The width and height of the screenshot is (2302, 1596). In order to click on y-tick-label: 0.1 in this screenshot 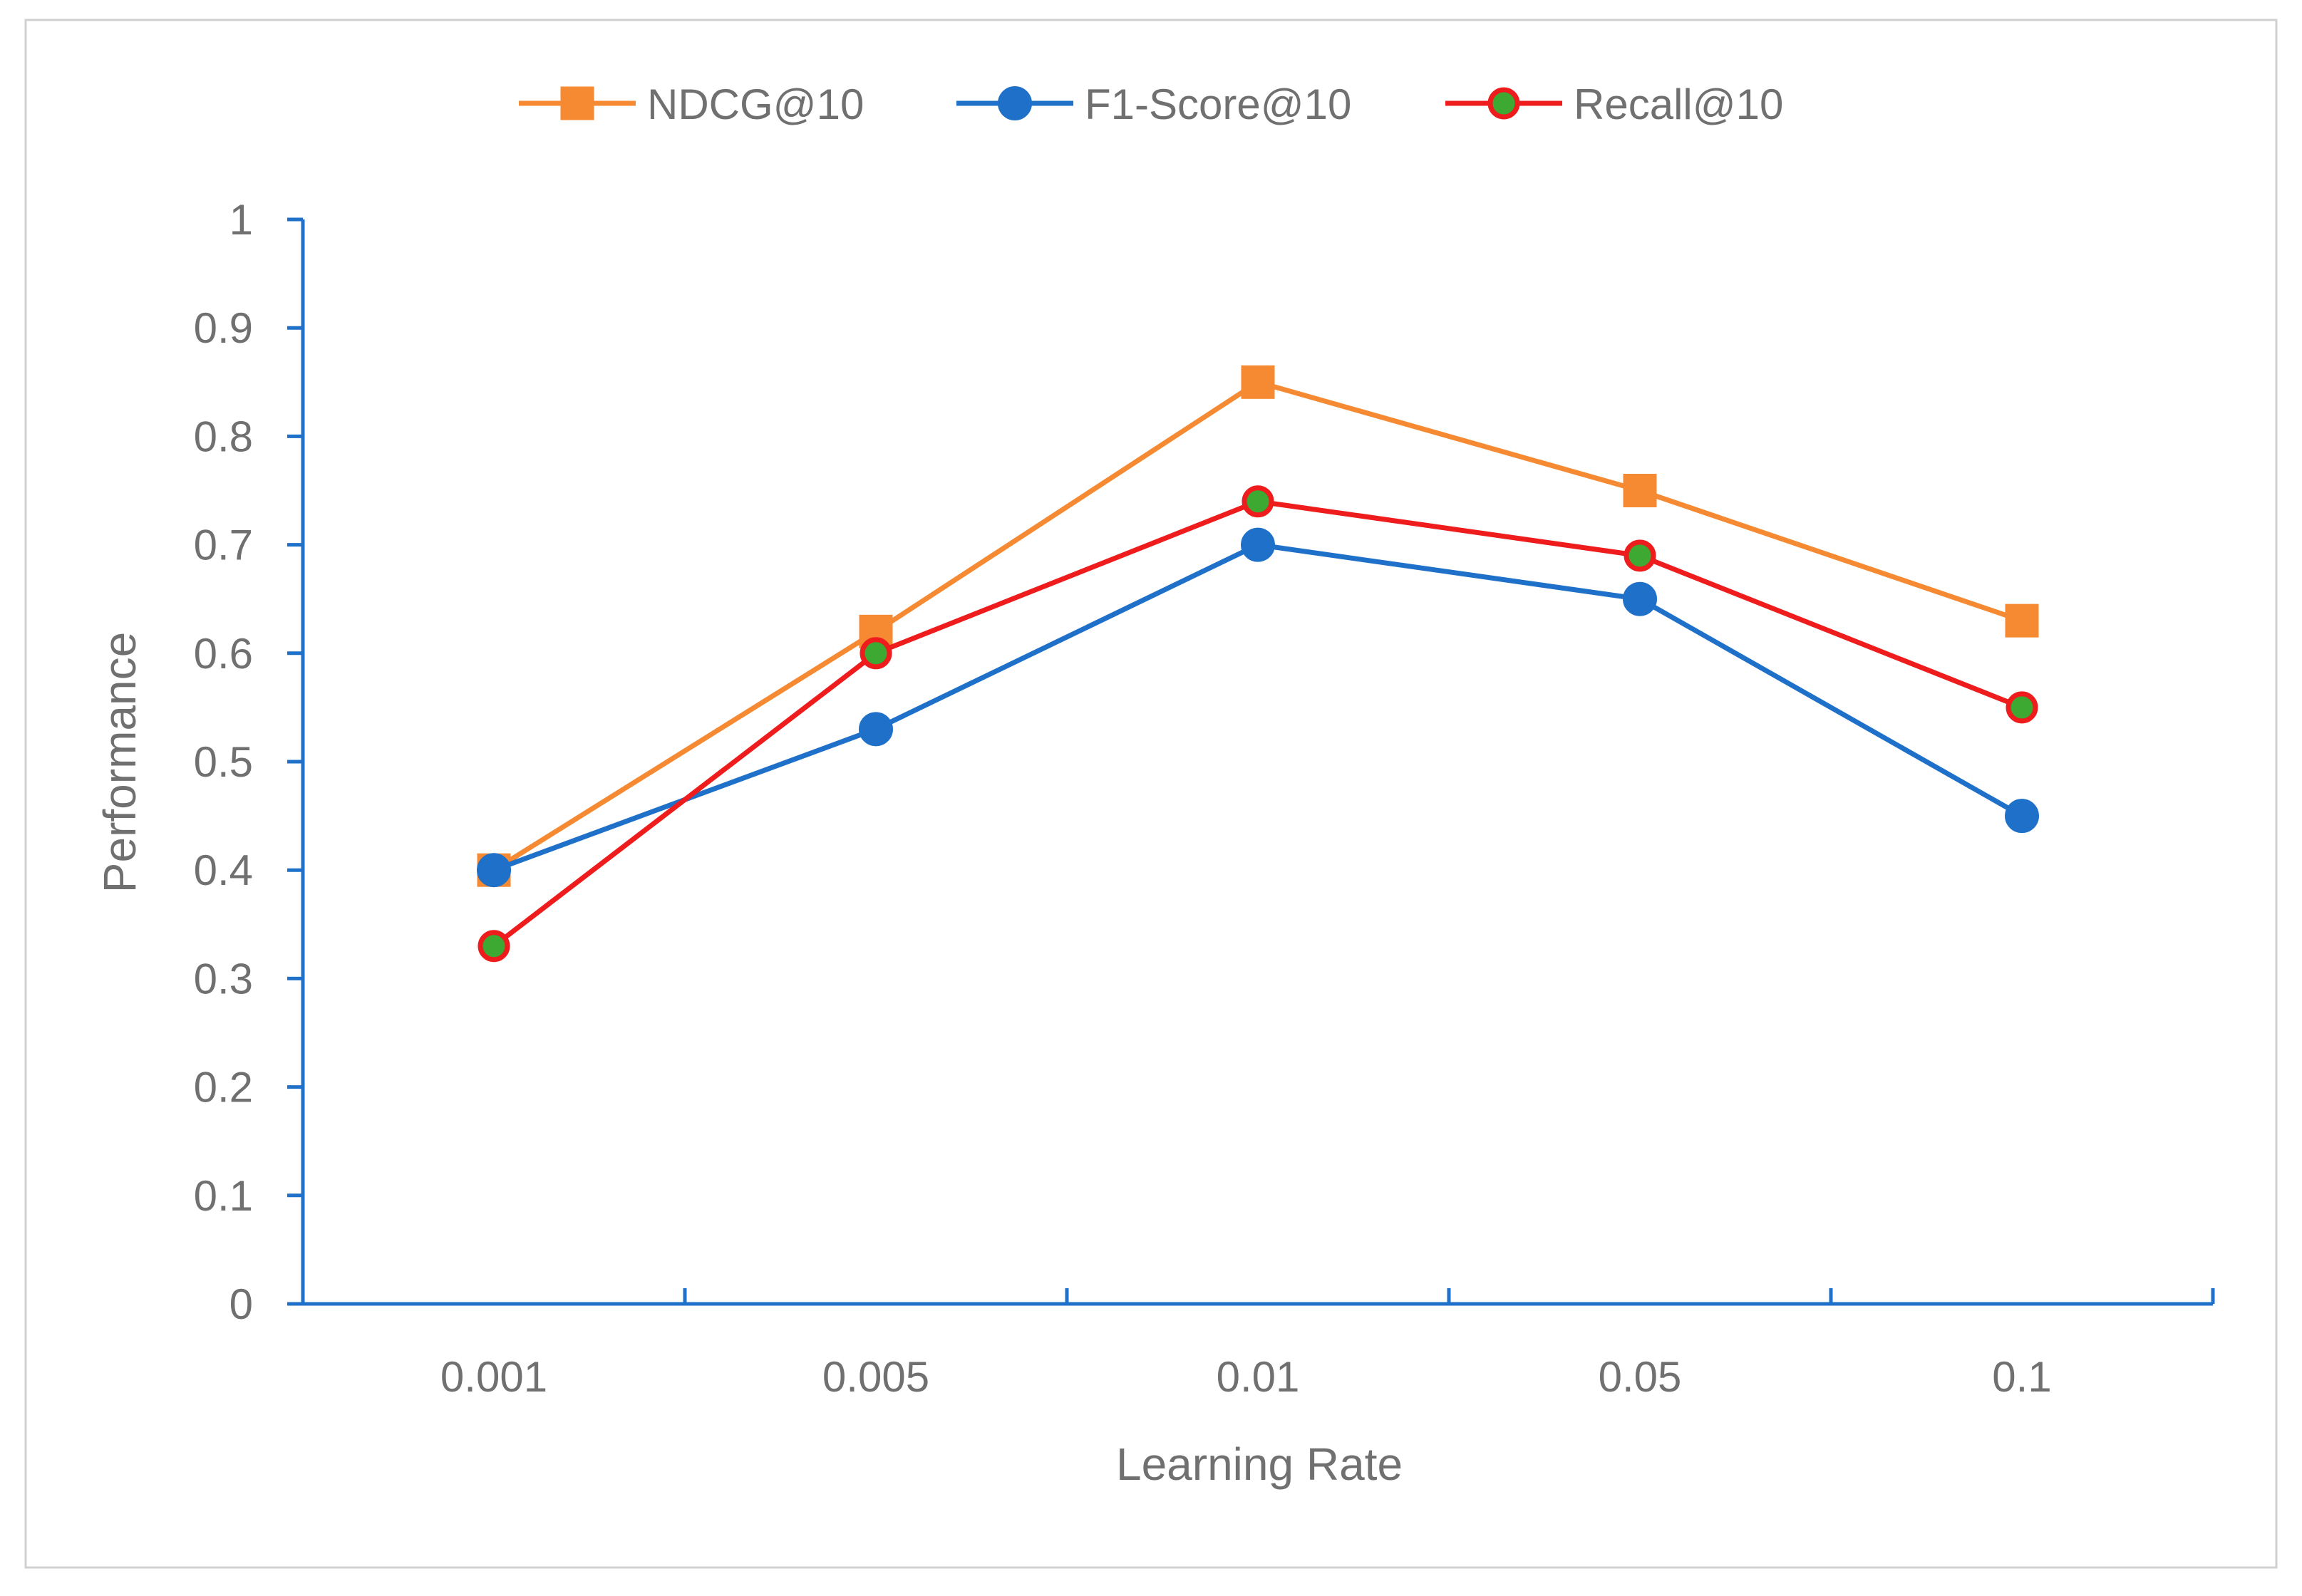, I will do `click(223, 1196)`.